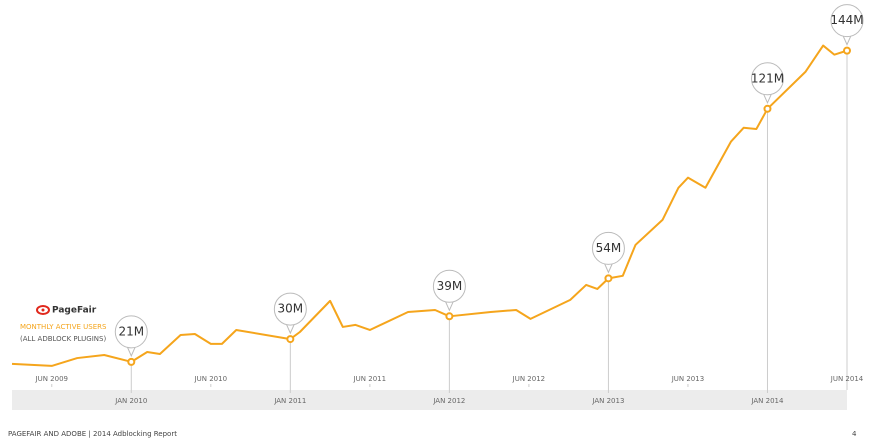  Describe the element at coordinates (369, 379) in the screenshot. I see `x-tick-label: JUN 2011` at that location.